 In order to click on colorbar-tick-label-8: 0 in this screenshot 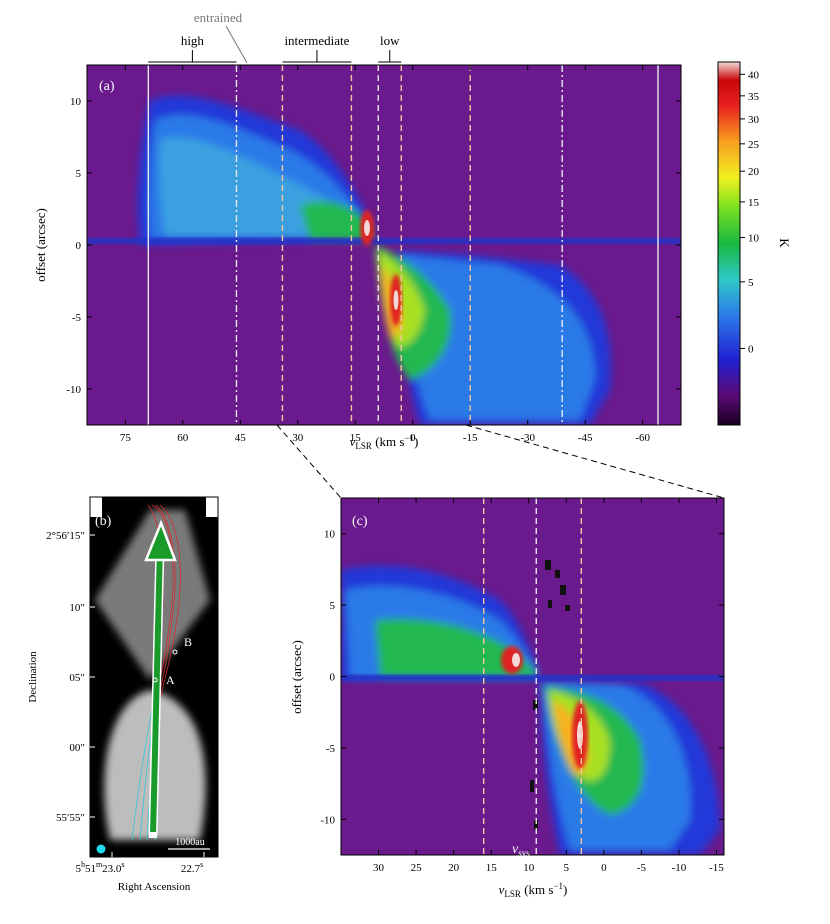, I will do `click(751, 349)`.